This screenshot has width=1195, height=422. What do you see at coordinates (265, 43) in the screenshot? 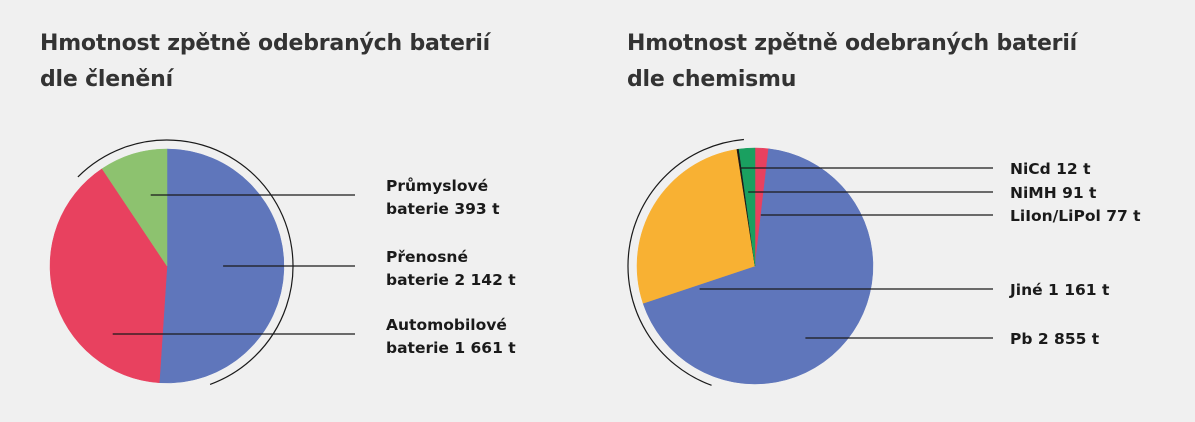
I see `left-chart-title-line-1: Hmotnost zpětně odebraných baterií` at bounding box center [265, 43].